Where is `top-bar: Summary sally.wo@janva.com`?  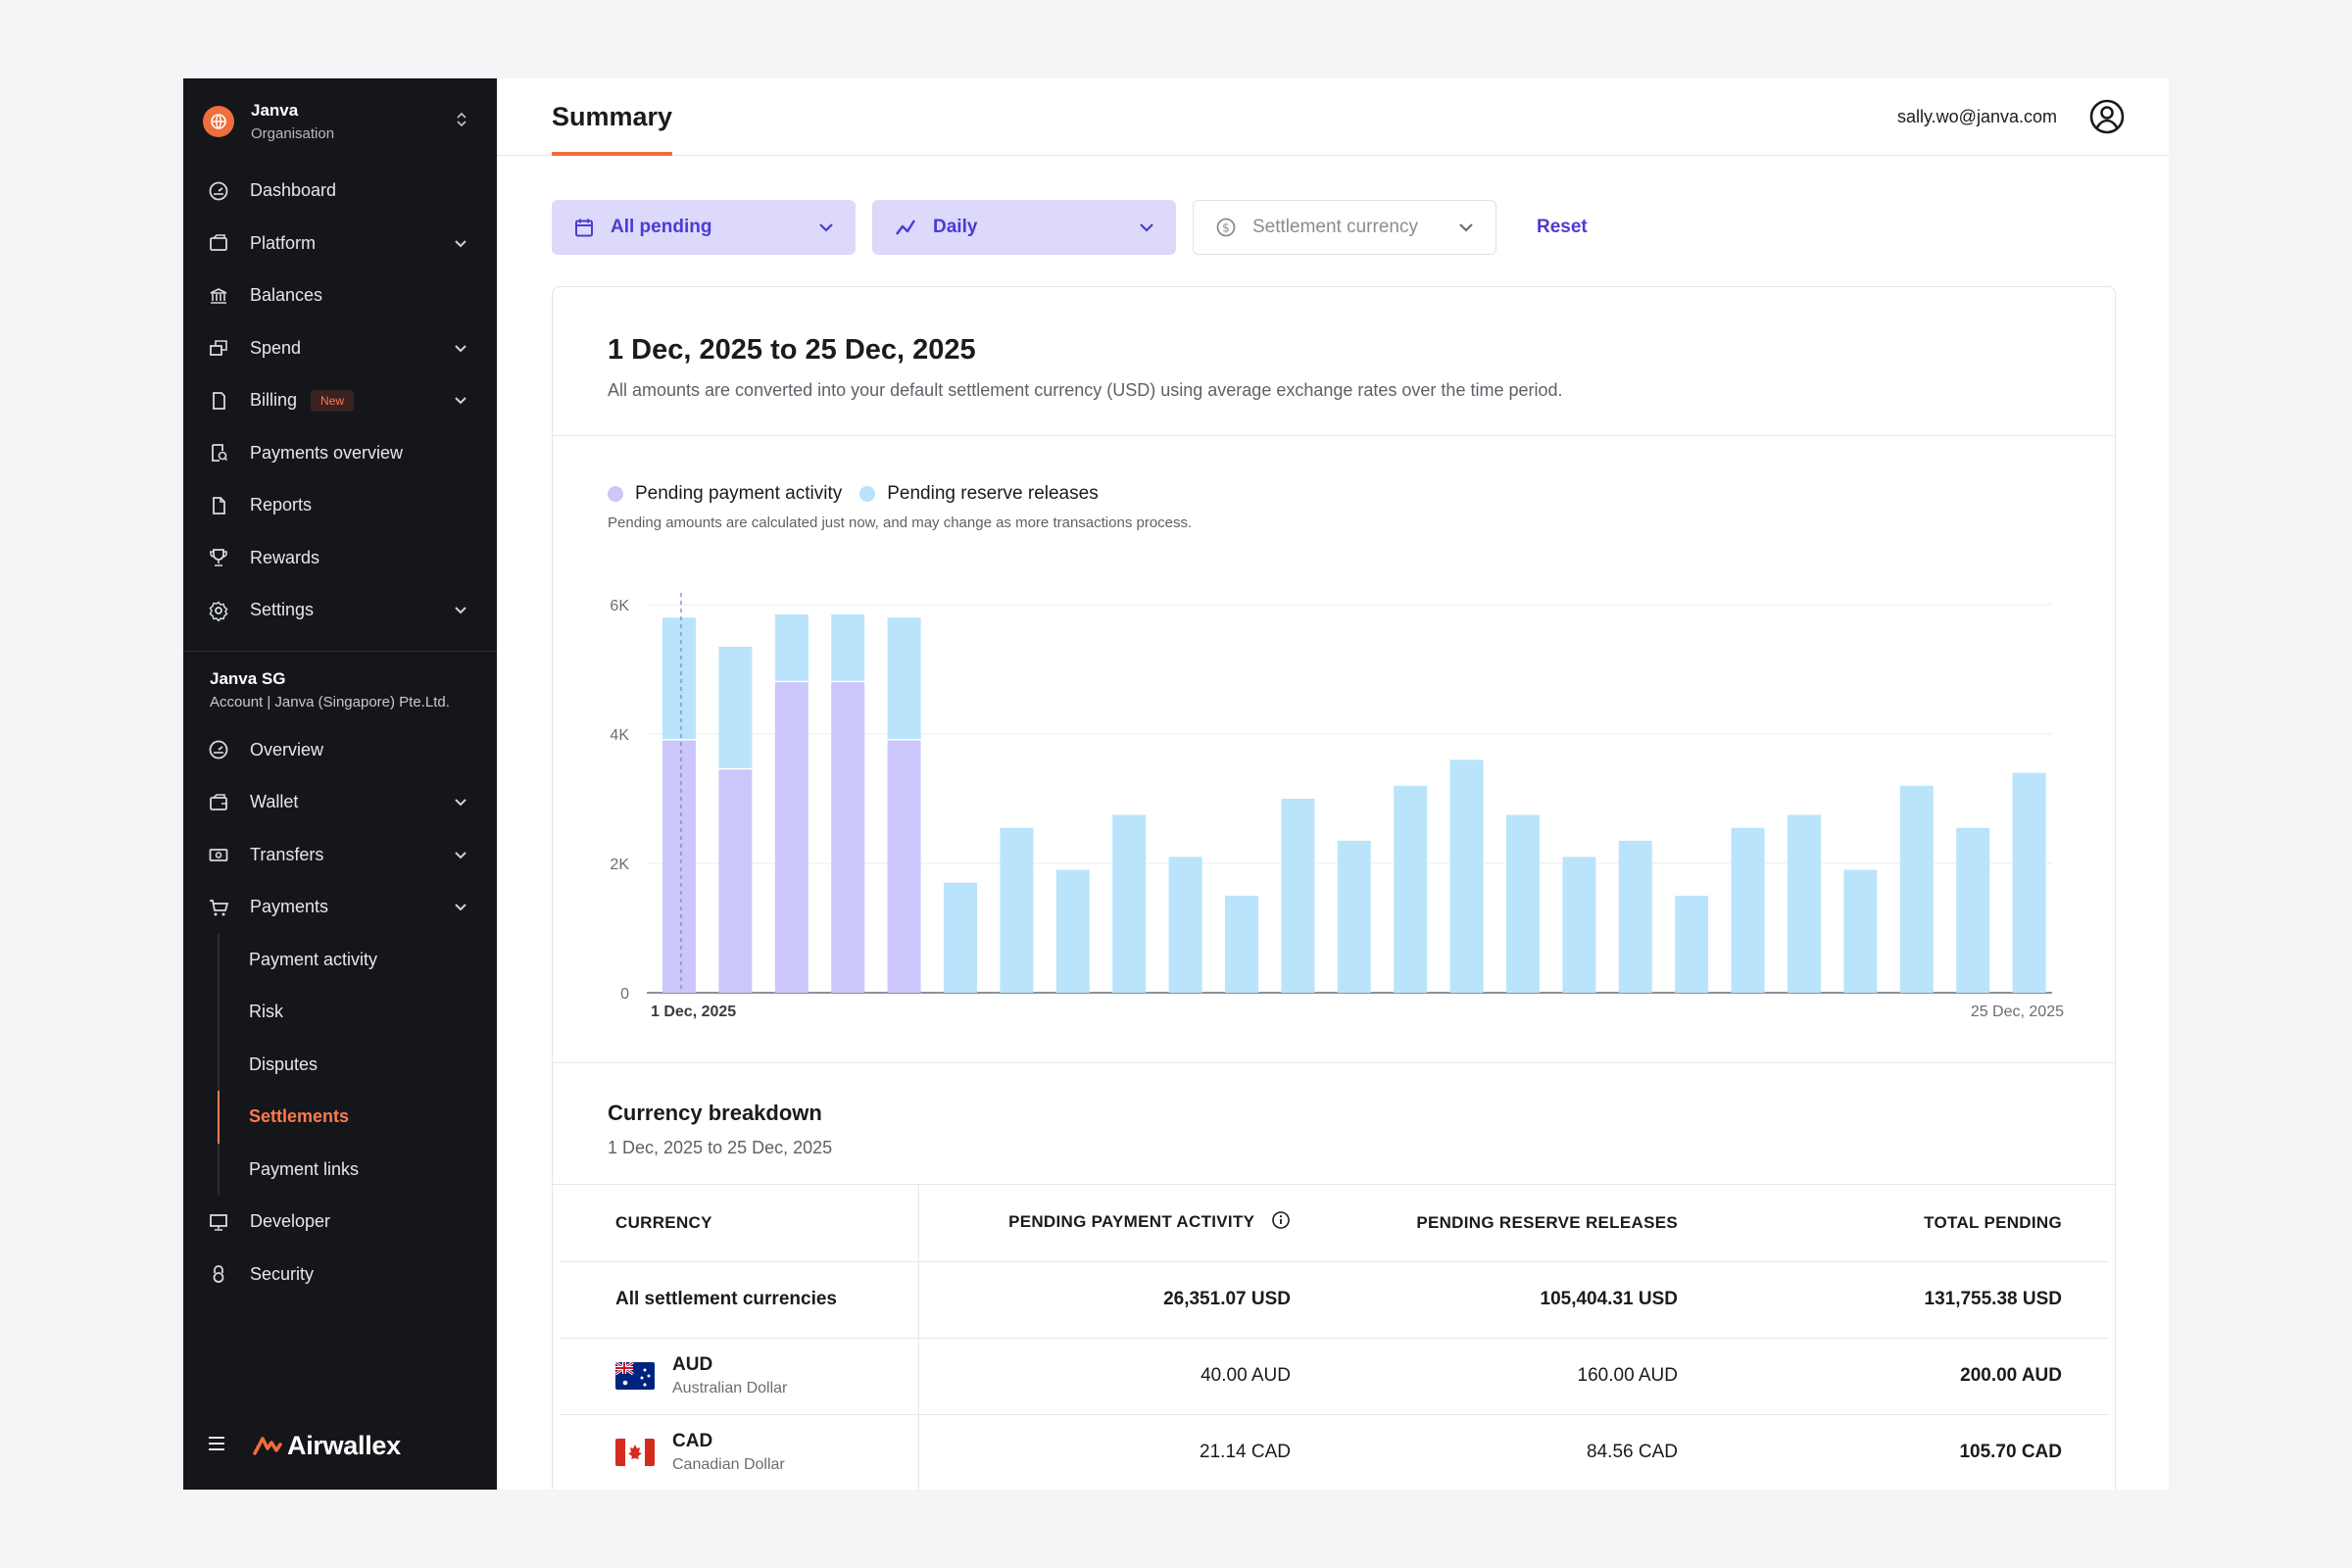 top-bar: Summary sally.wo@janva.com is located at coordinates (1333, 117).